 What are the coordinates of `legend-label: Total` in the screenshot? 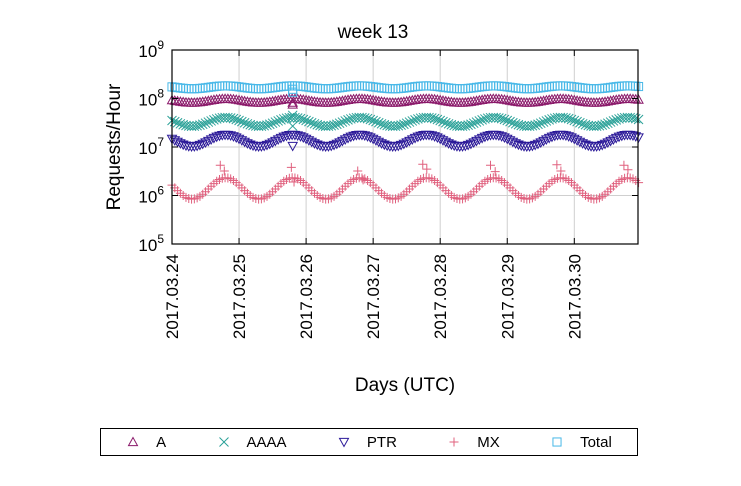 It's located at (596, 442).